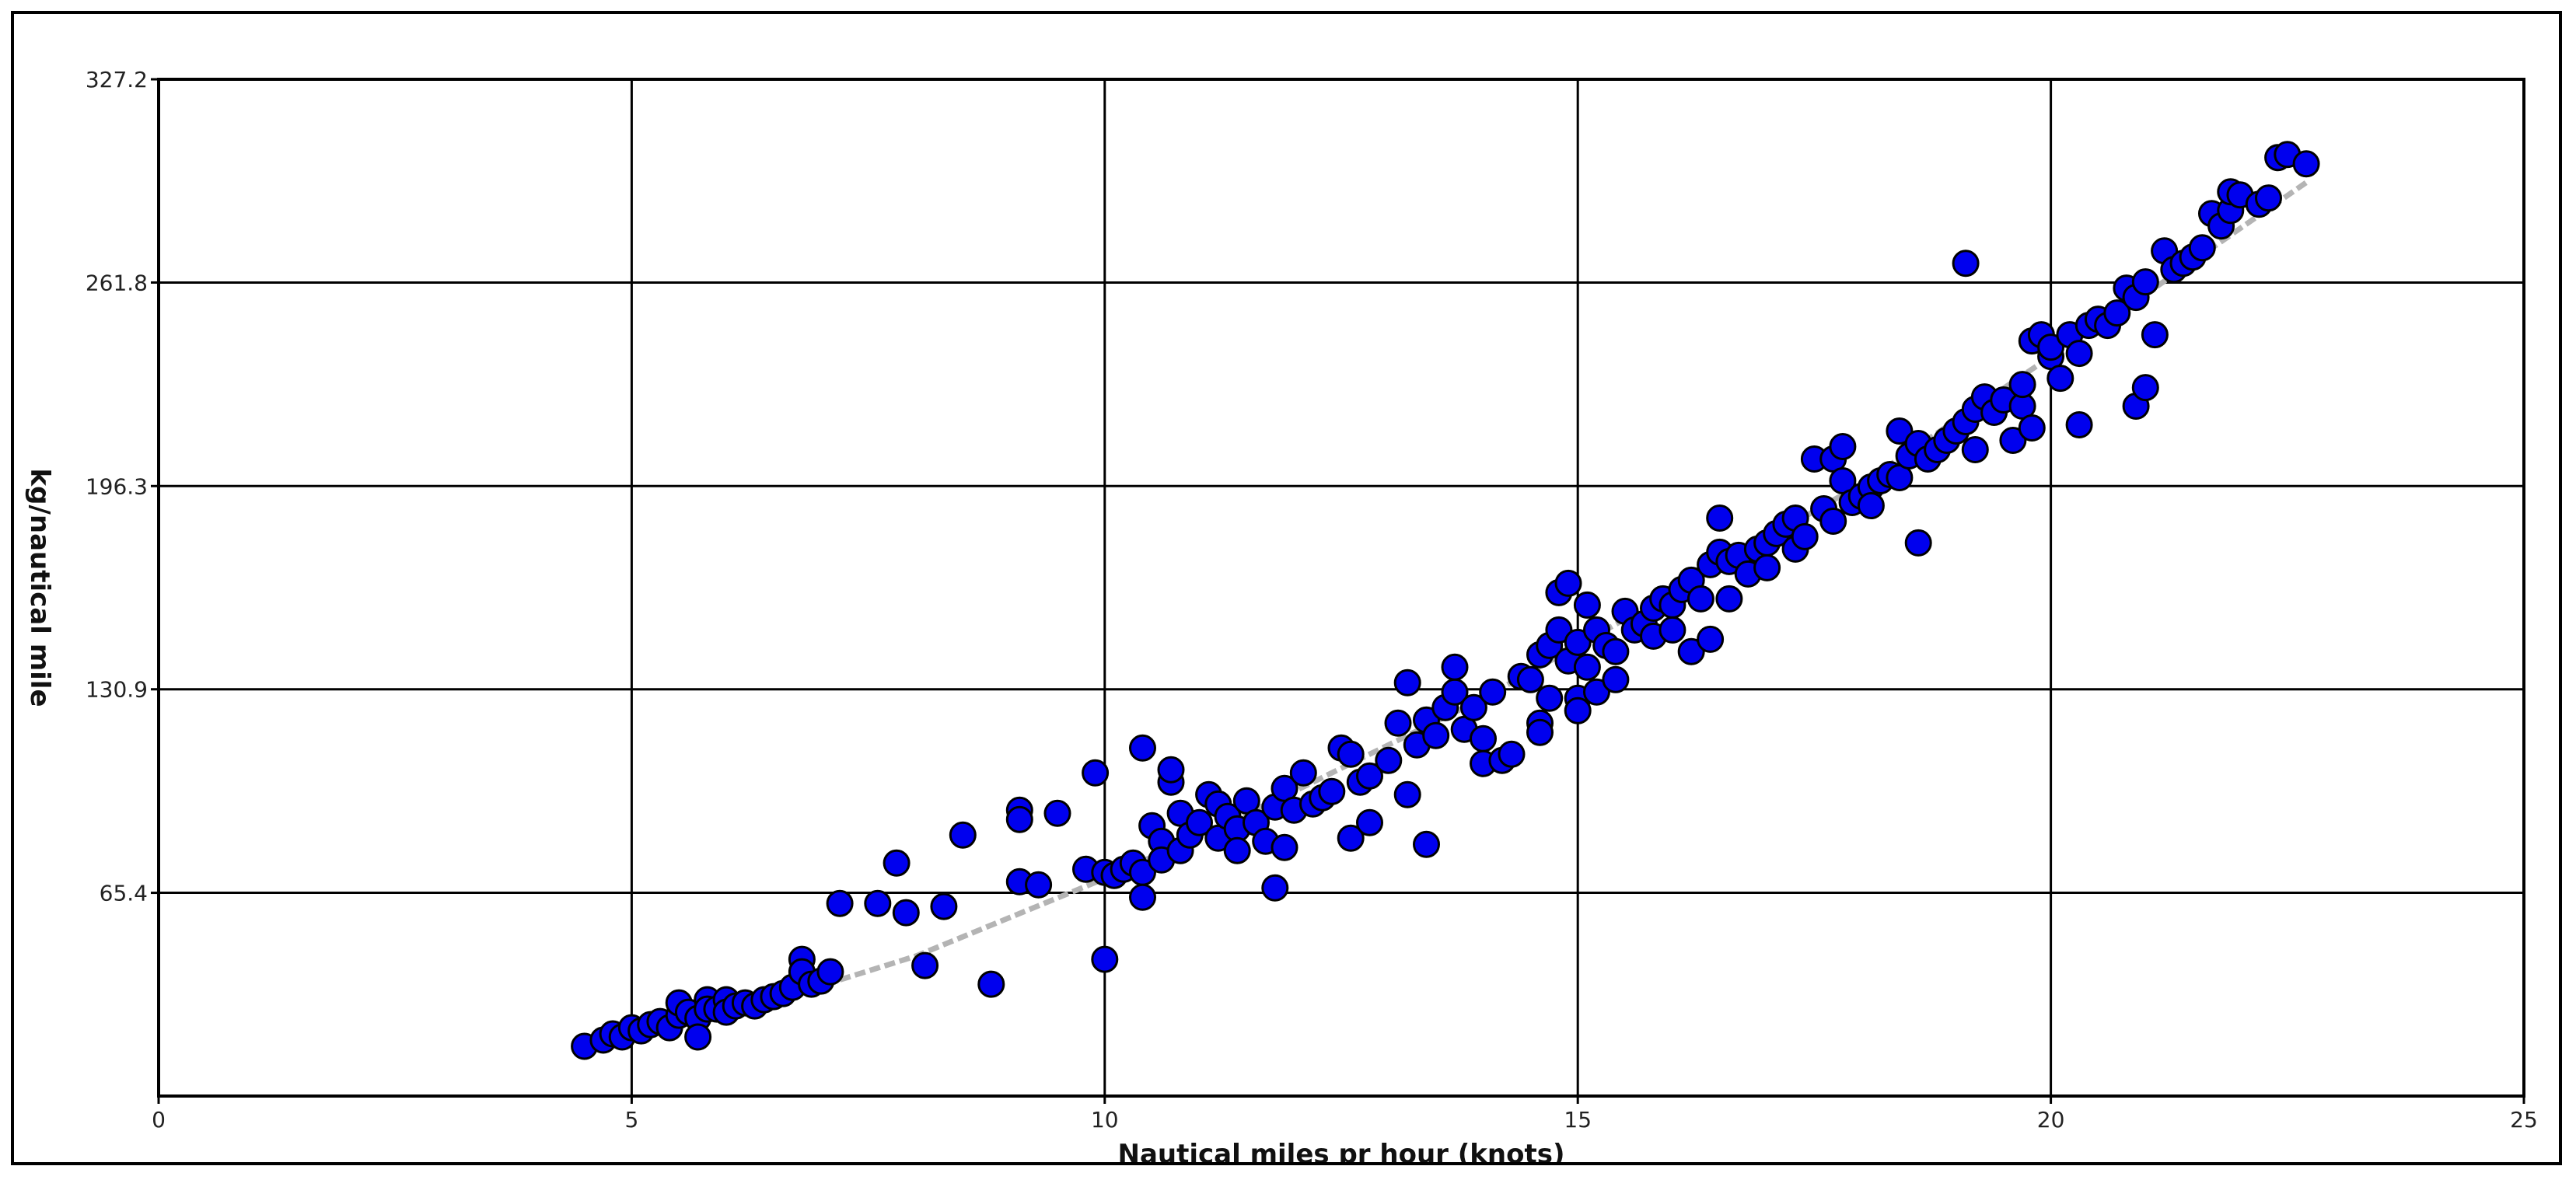 The width and height of the screenshot is (2576, 1187). Describe the element at coordinates (124, 894) in the screenshot. I see `y-tick-label: 65.4` at that location.